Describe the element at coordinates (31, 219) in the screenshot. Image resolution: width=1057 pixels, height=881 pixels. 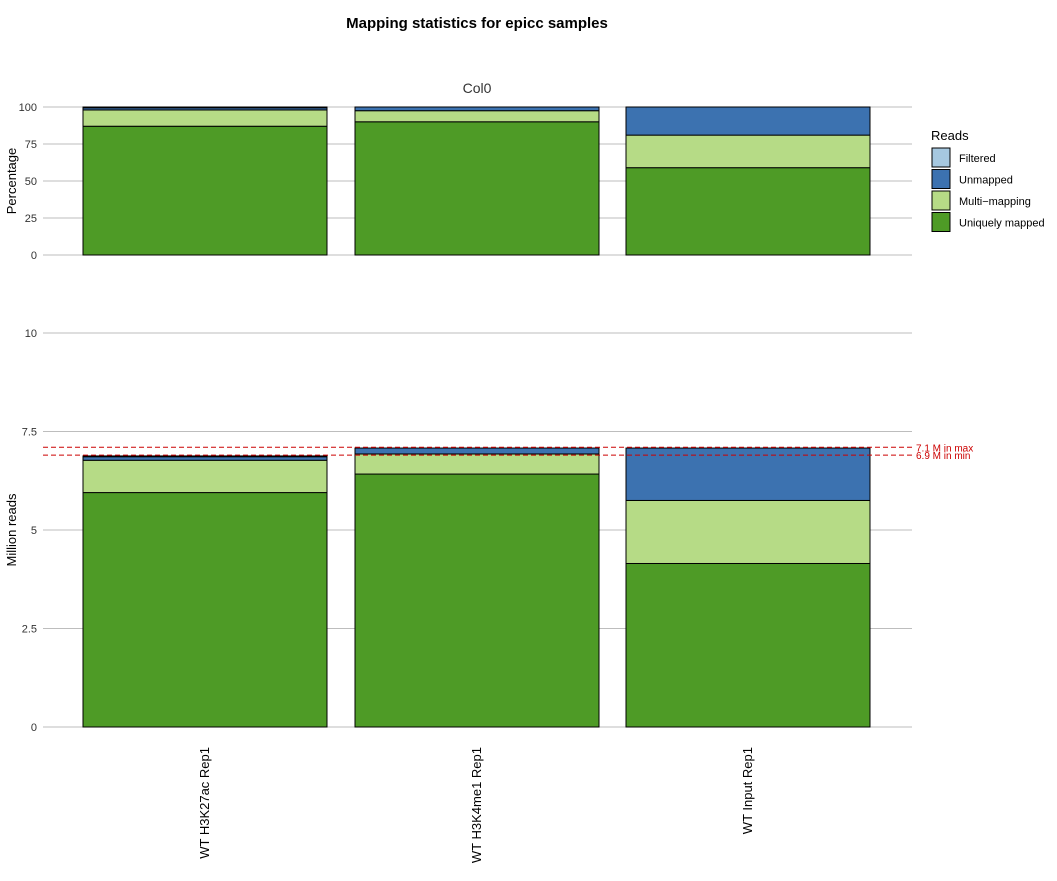
I see `y-tick-label: 25` at that location.